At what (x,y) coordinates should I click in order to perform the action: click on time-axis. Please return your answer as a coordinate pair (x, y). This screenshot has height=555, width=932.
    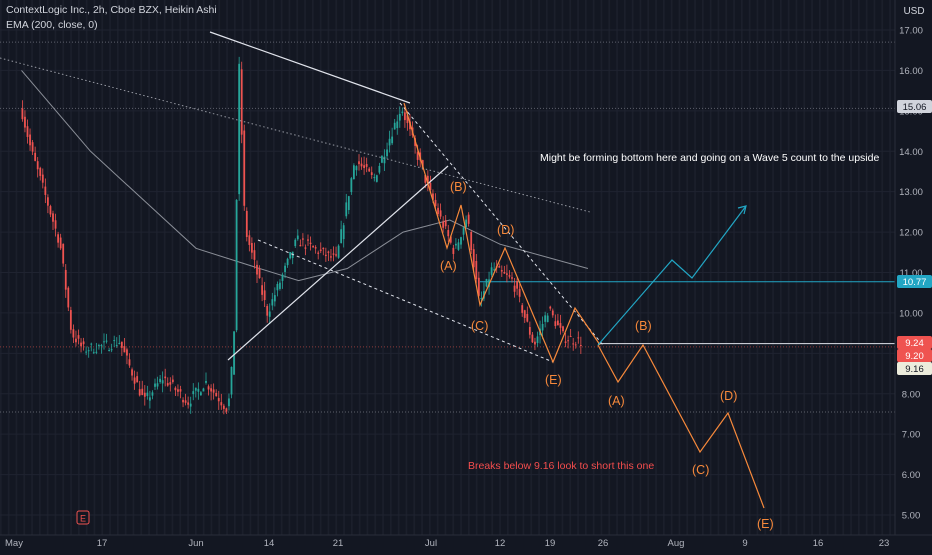
    Looking at the image, I should click on (466, 542).